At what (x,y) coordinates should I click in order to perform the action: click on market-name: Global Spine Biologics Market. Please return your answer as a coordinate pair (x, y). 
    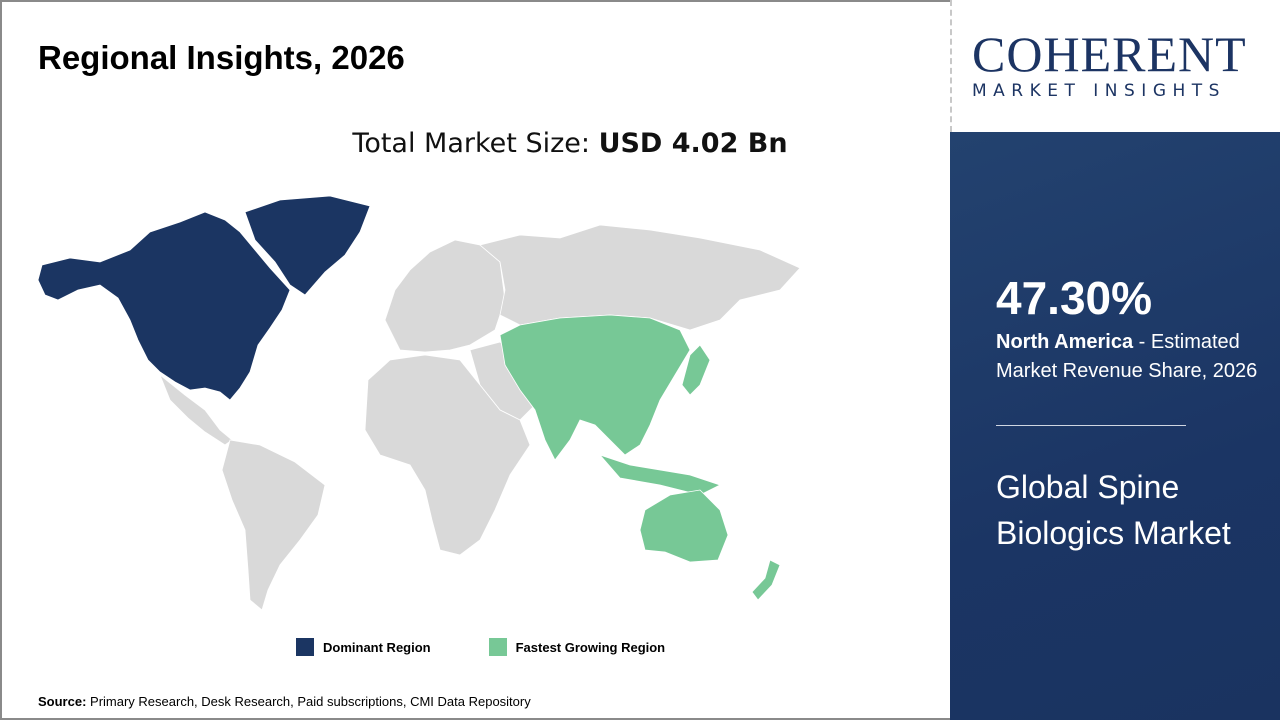
    Looking at the image, I should click on (1113, 510).